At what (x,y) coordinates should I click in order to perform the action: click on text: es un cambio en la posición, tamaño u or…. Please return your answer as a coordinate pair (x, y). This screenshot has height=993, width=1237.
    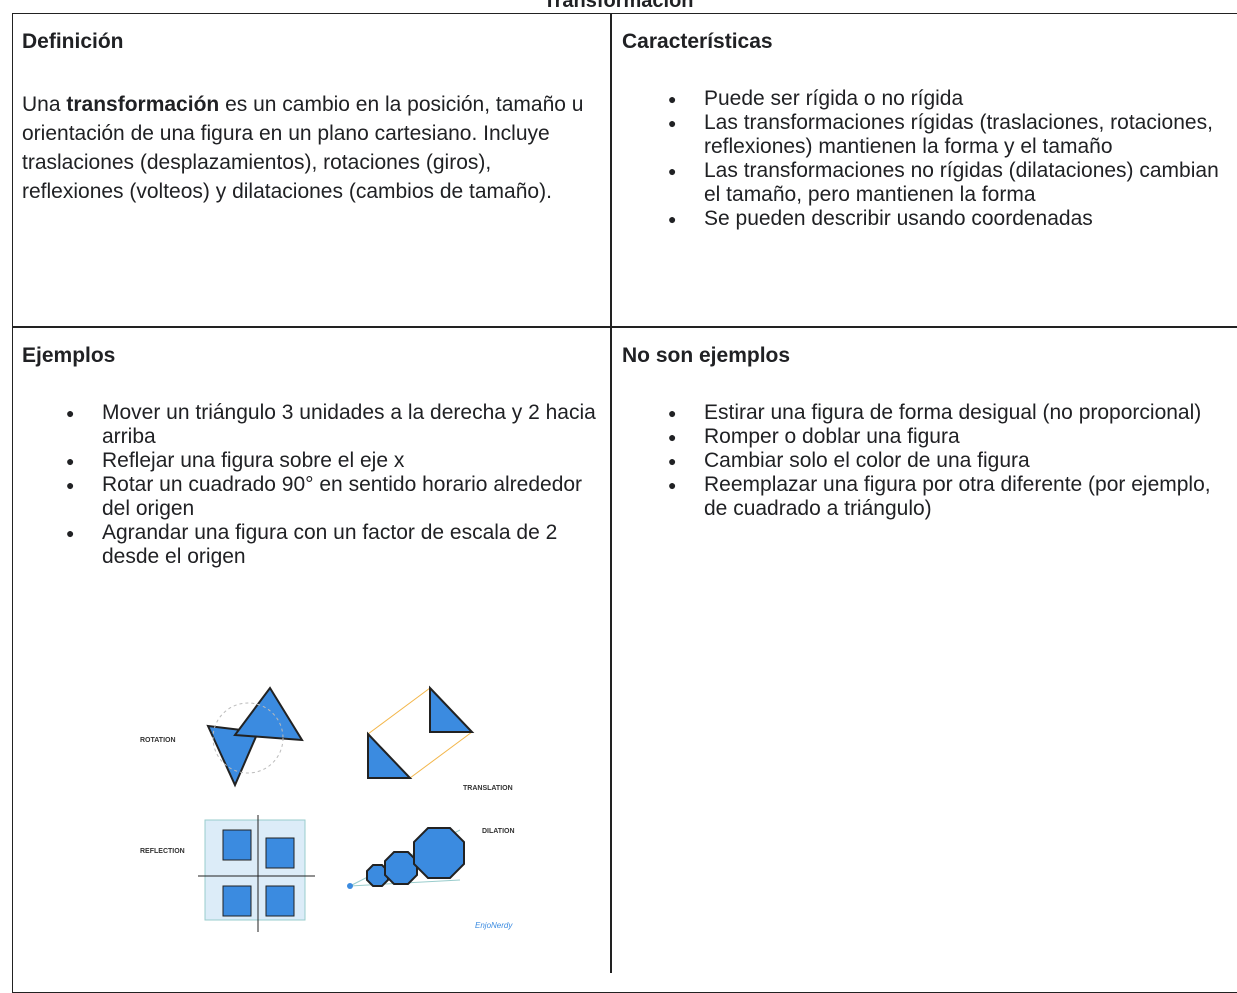
    Looking at the image, I should click on (303, 148).